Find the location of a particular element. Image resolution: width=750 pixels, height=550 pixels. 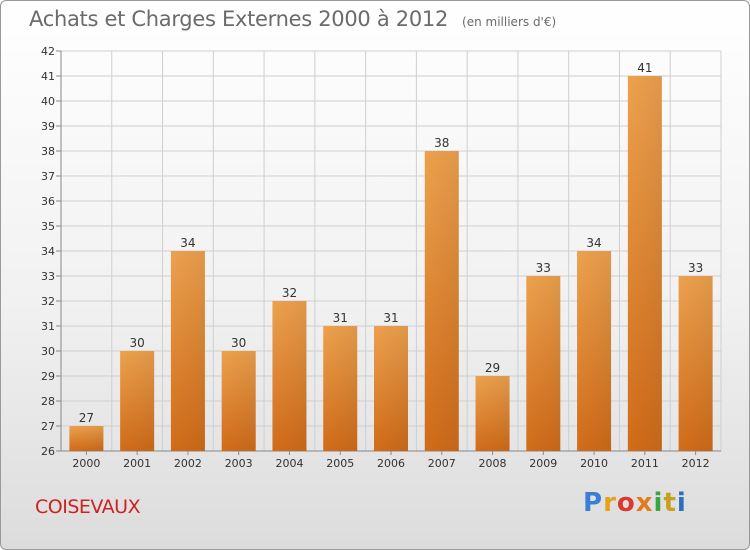

y-tick-label: 39 is located at coordinates (48, 126).